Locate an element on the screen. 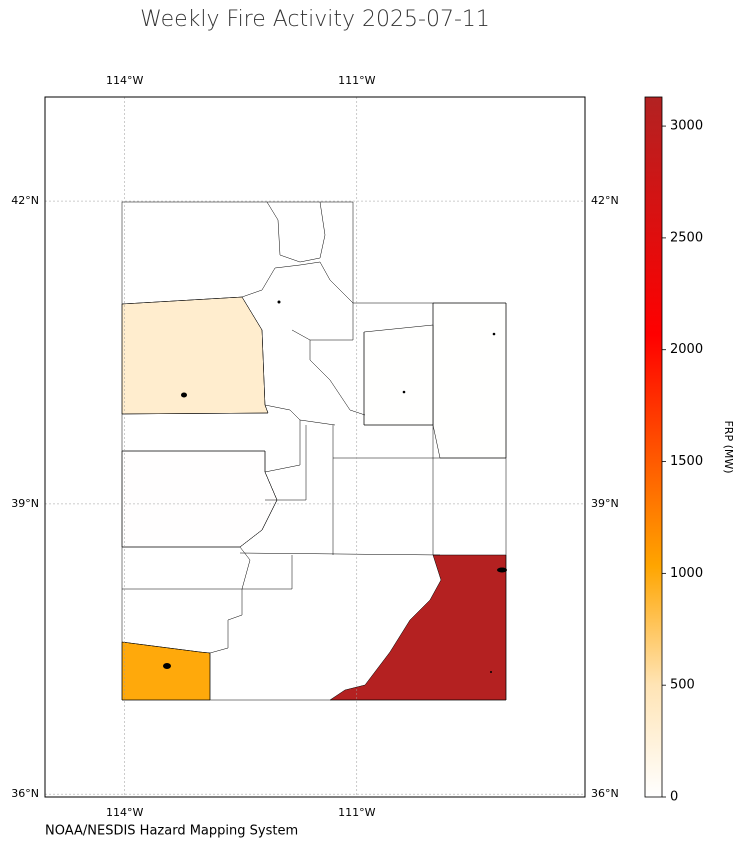 The width and height of the screenshot is (743, 849). source-note: NOAA/NESDIS Hazard Mapping System is located at coordinates (171, 831).